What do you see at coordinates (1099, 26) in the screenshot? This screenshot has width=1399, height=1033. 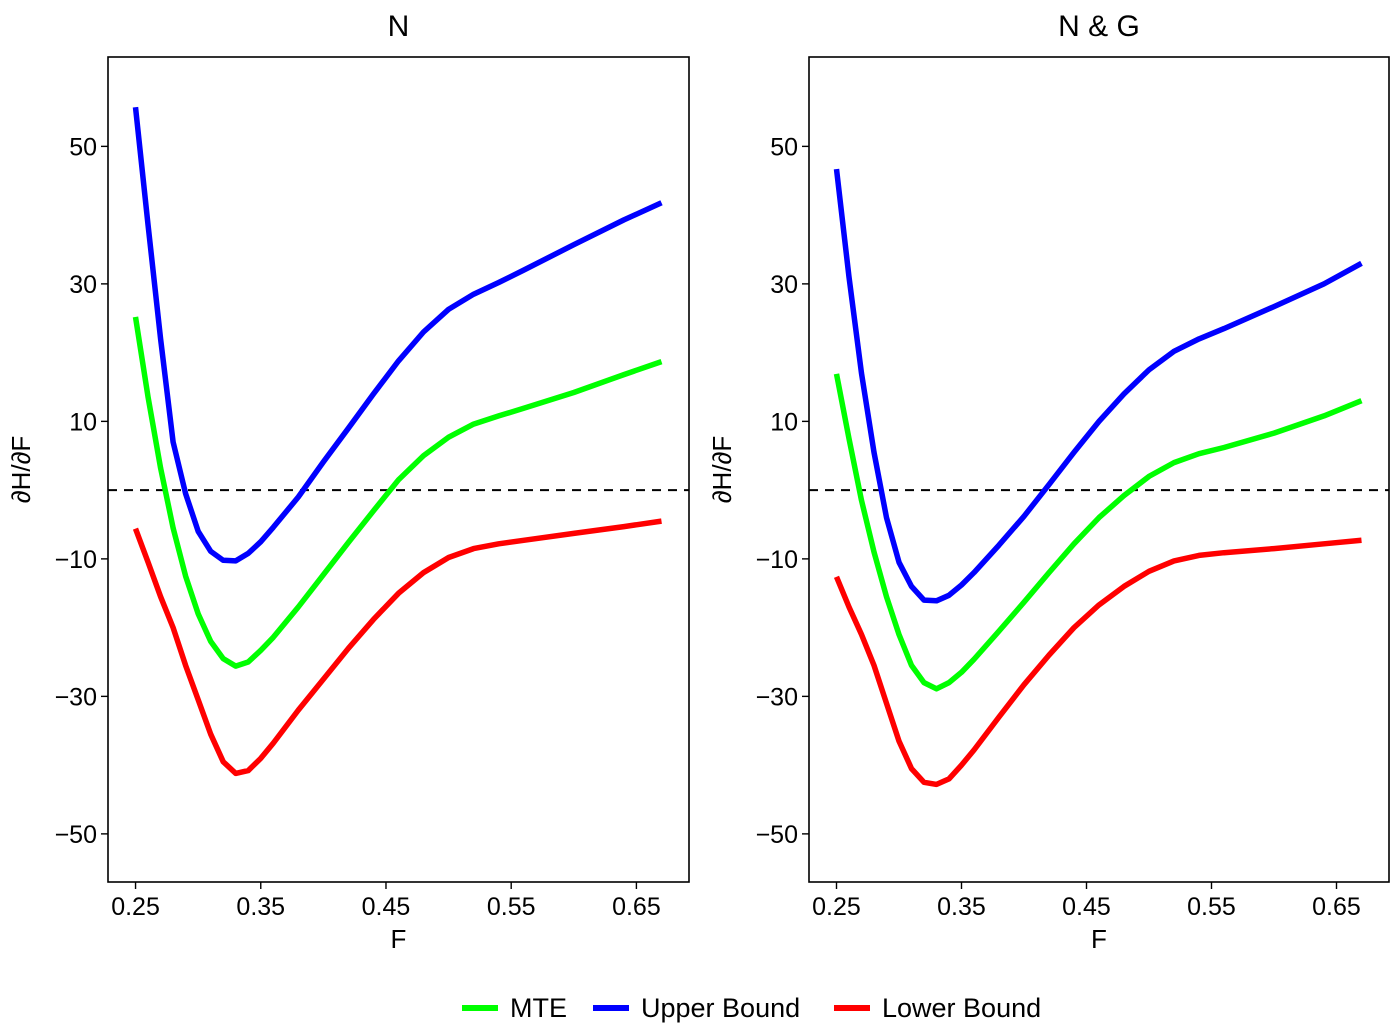 I see `panel-title: N & G` at bounding box center [1099, 26].